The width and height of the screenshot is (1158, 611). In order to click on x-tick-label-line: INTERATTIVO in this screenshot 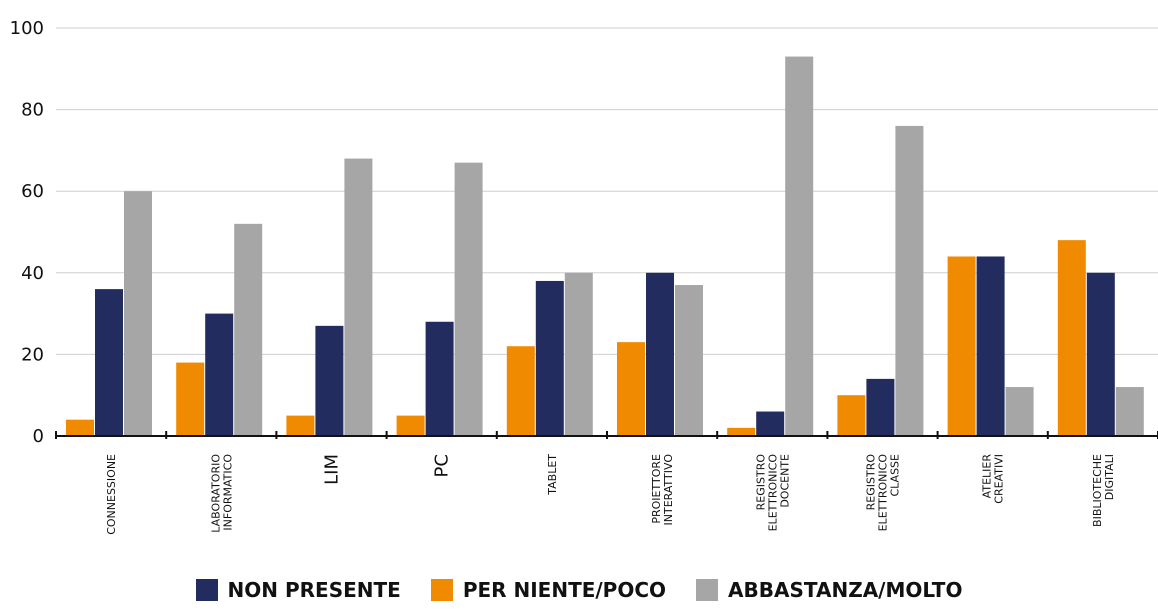, I will do `click(668, 490)`.